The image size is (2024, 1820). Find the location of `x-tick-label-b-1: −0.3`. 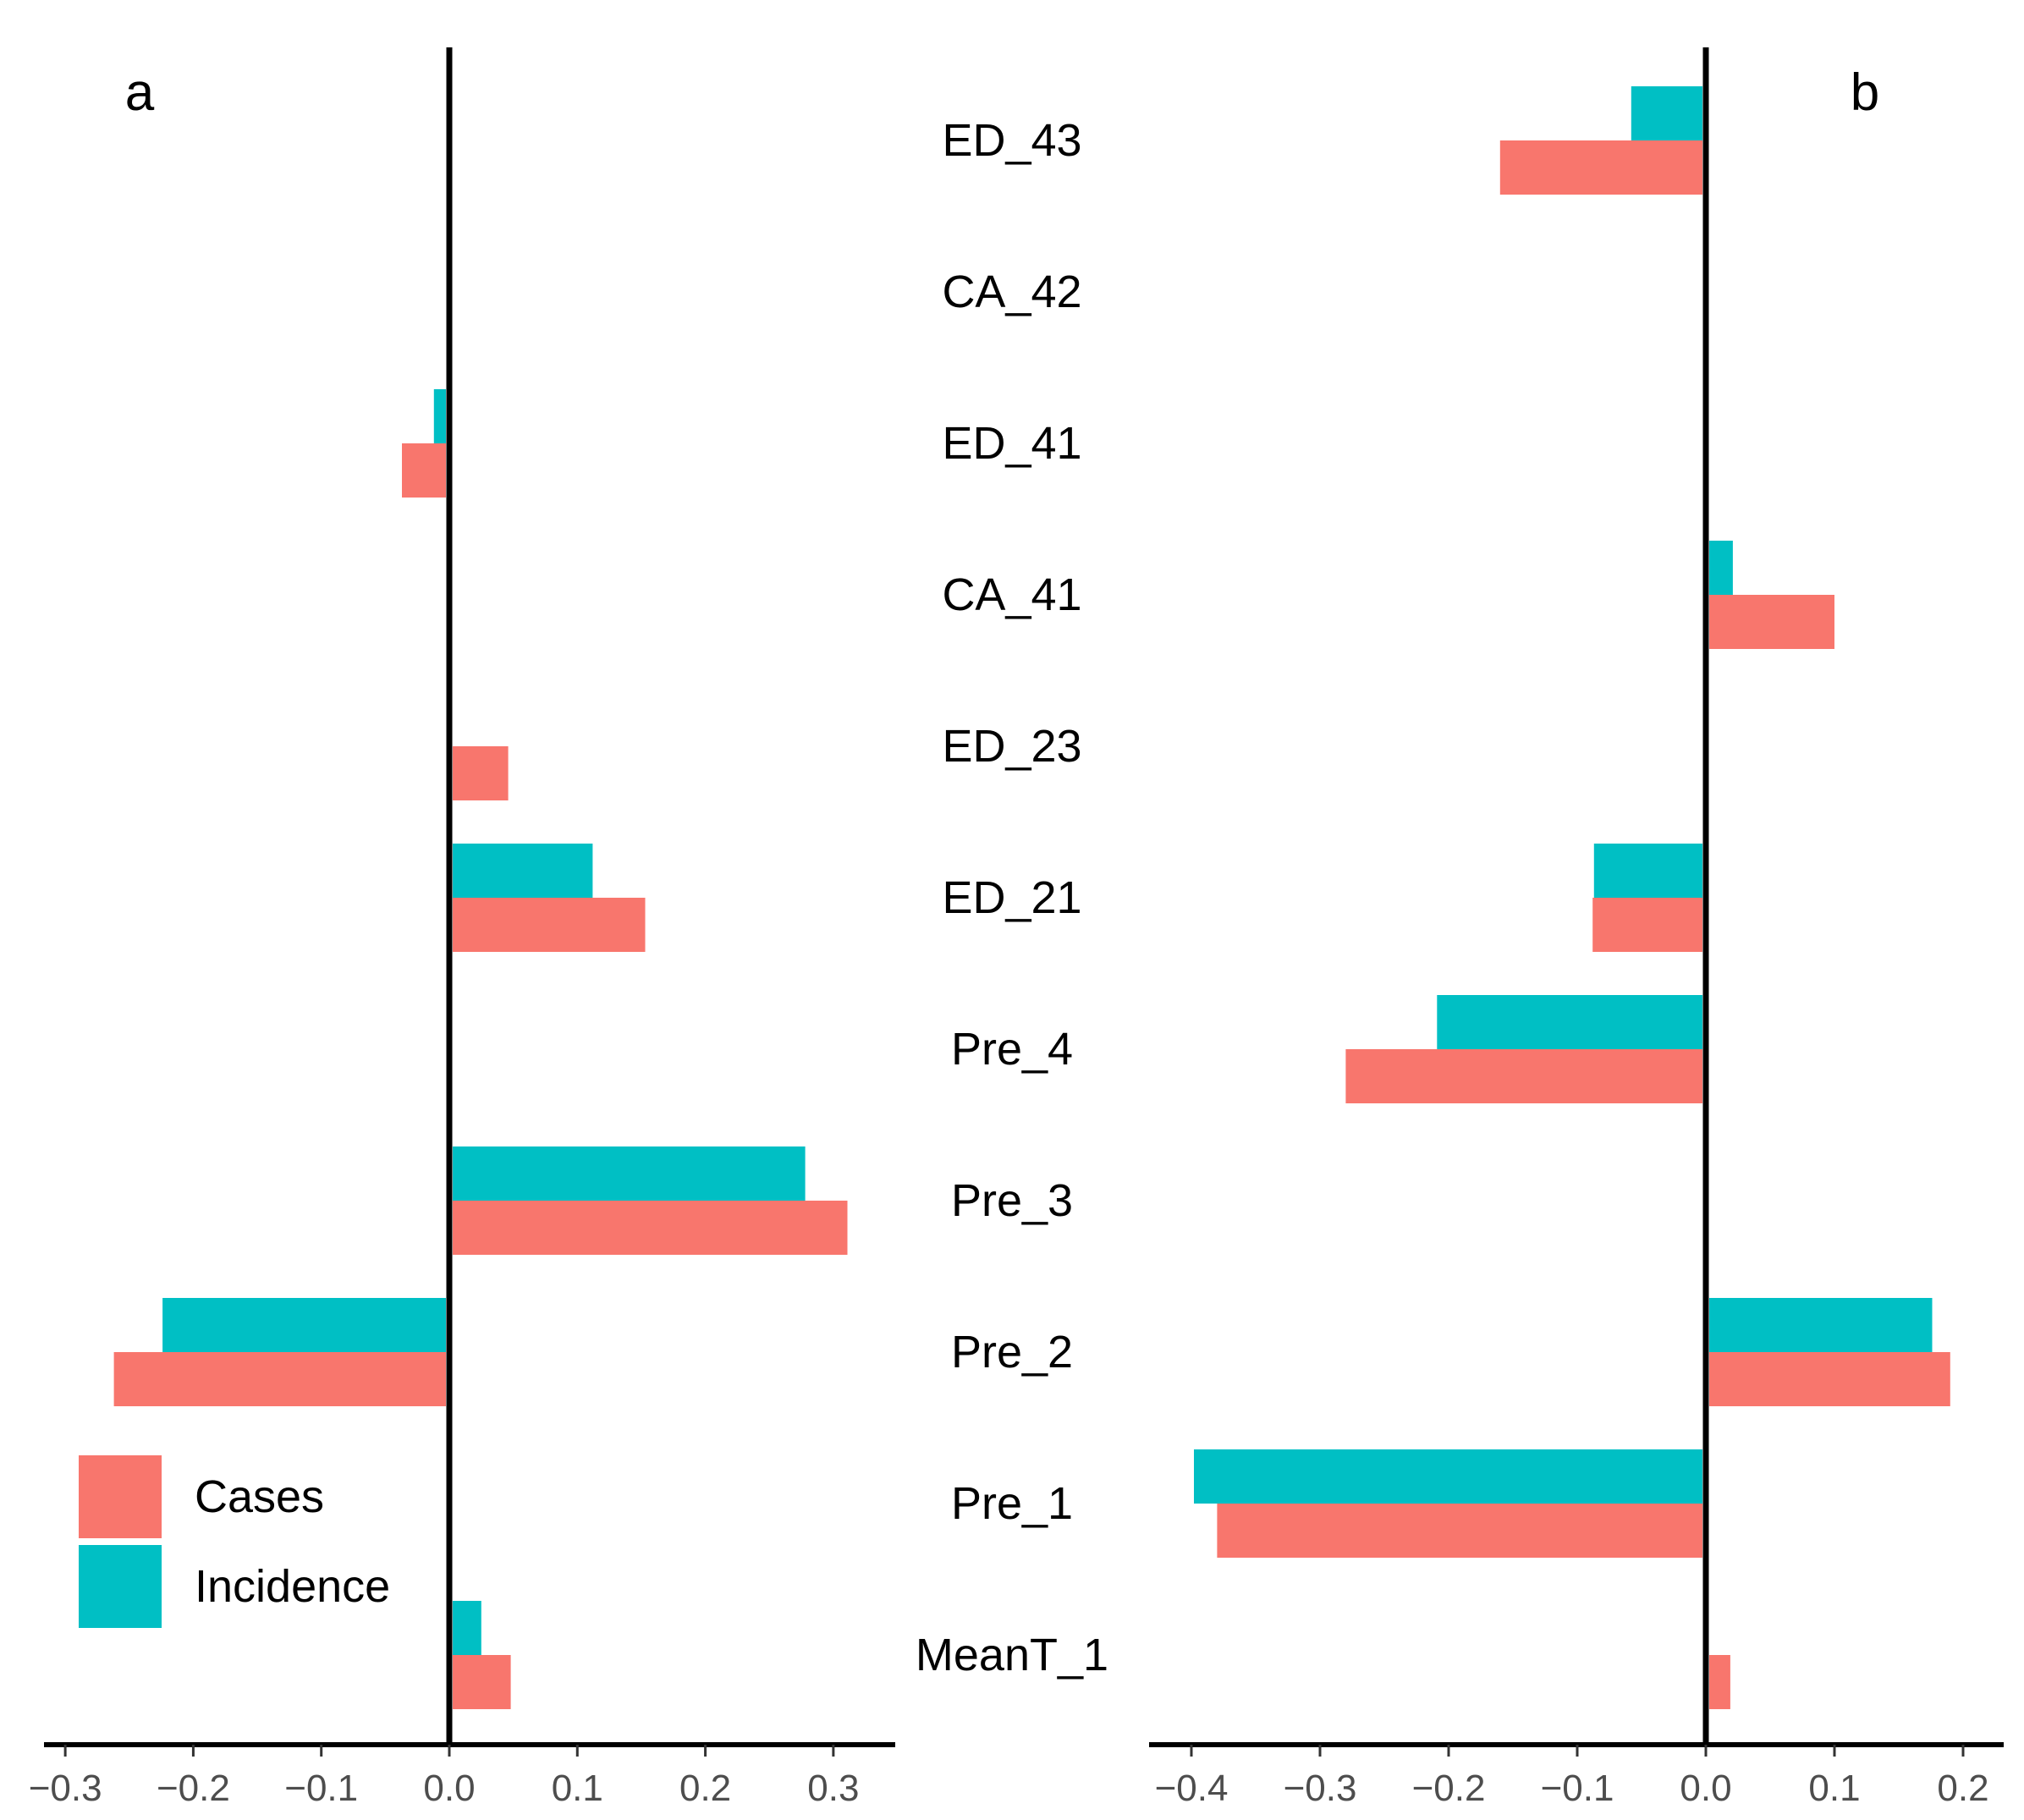

x-tick-label-b-1: −0.3 is located at coordinates (1320, 1789).